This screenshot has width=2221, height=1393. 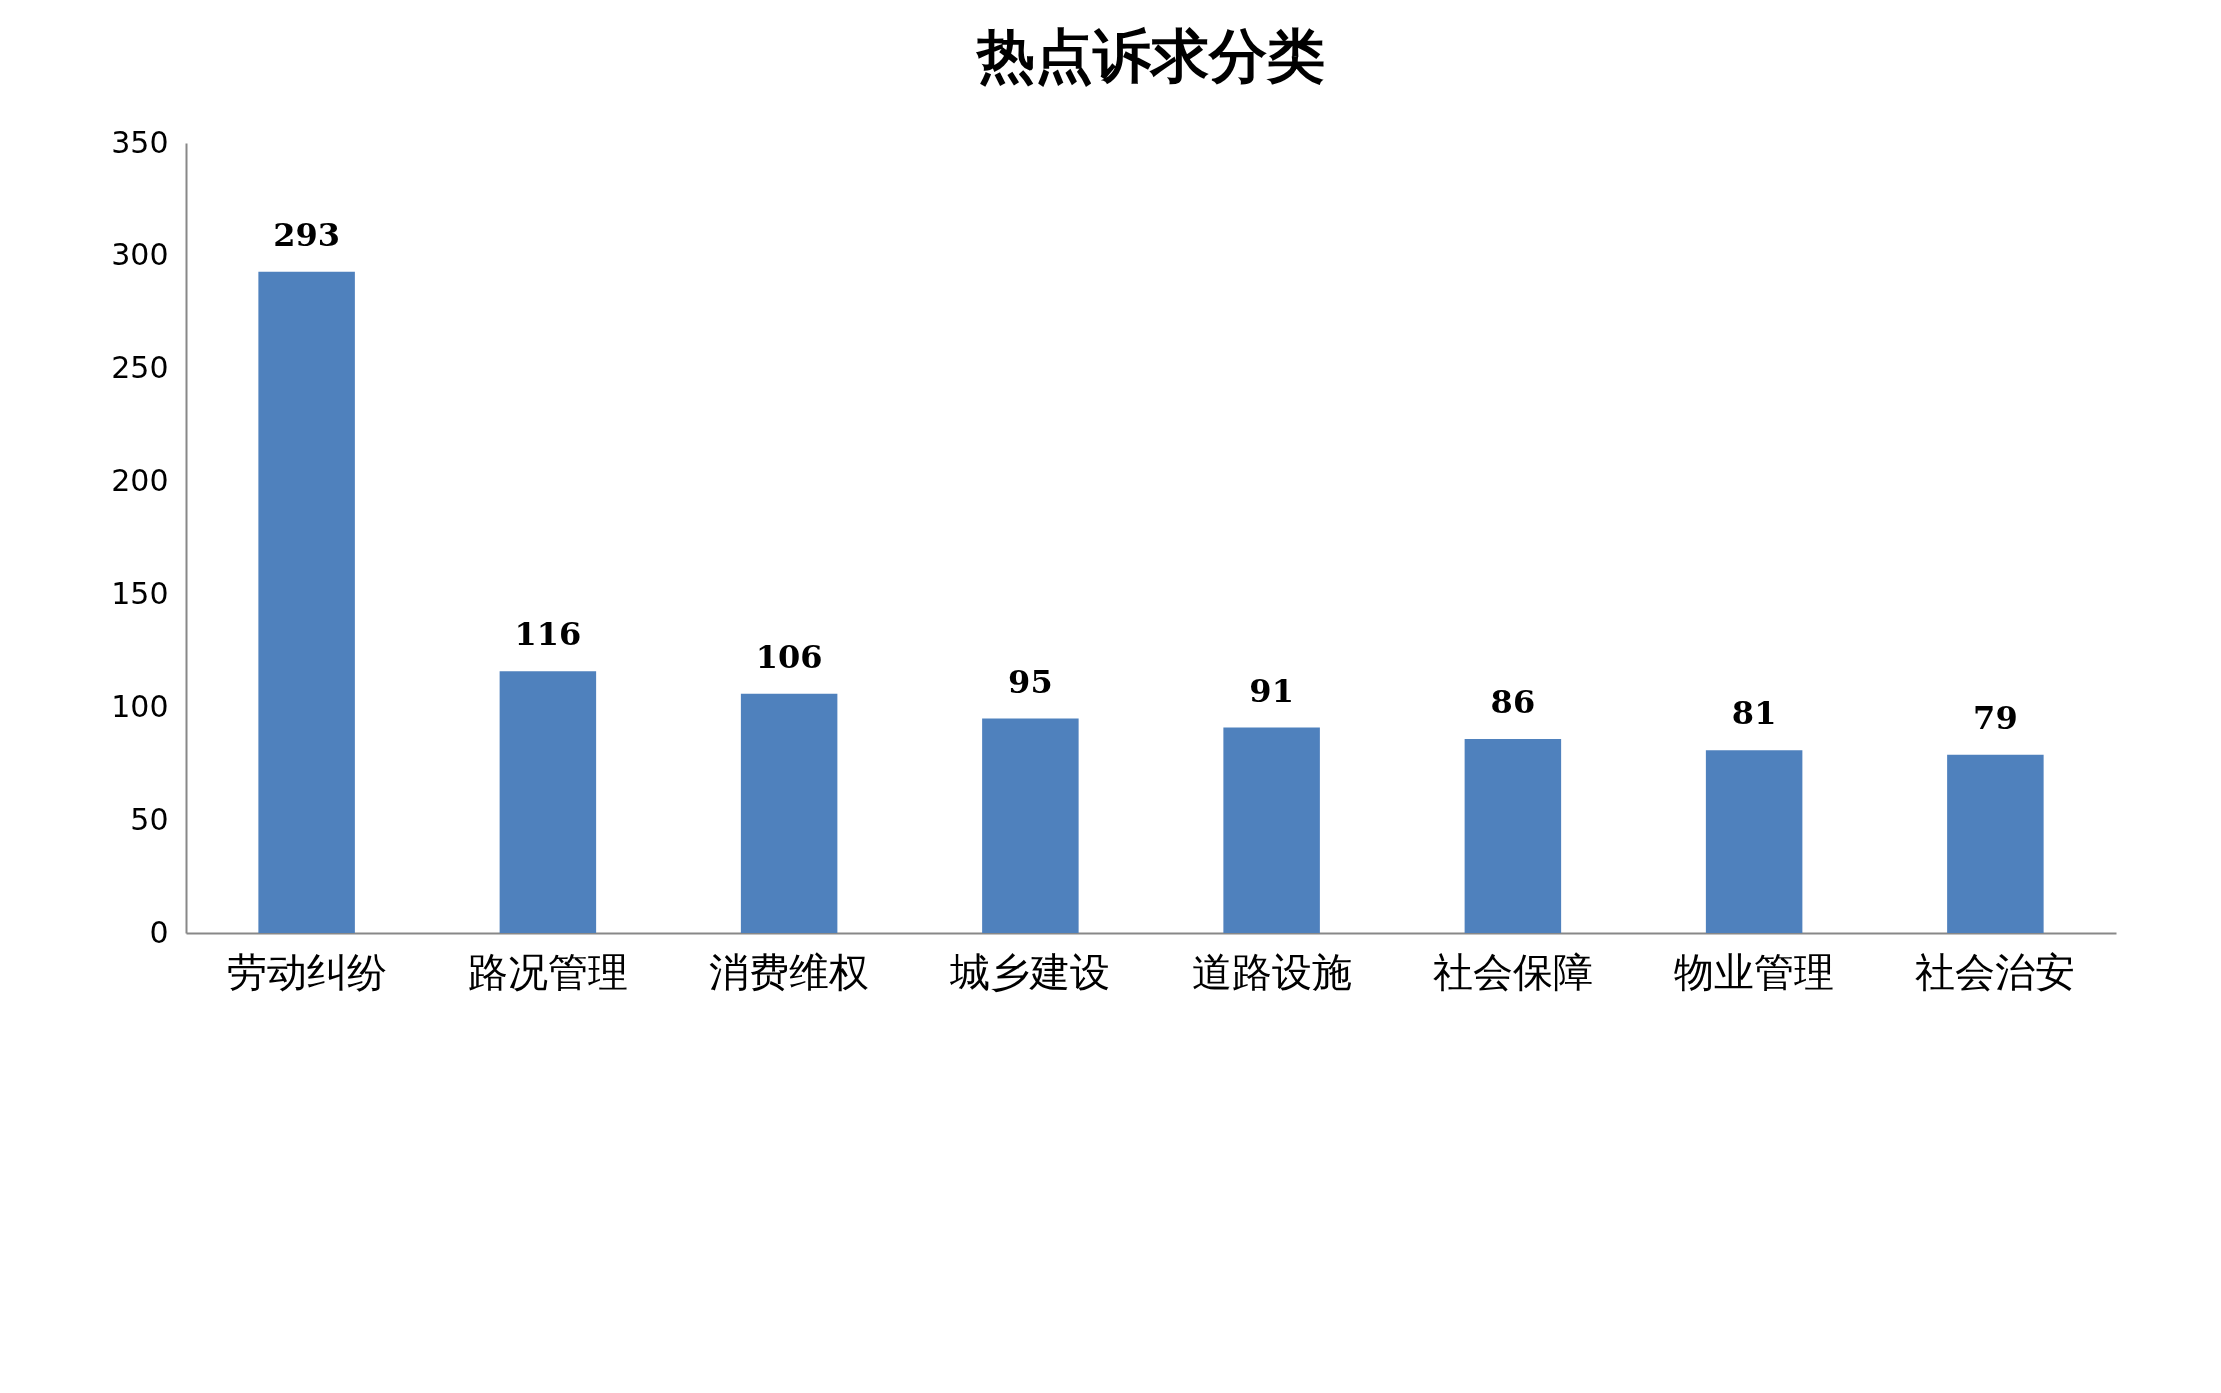 I want to click on y-tick-label: 300, so click(x=140, y=255).